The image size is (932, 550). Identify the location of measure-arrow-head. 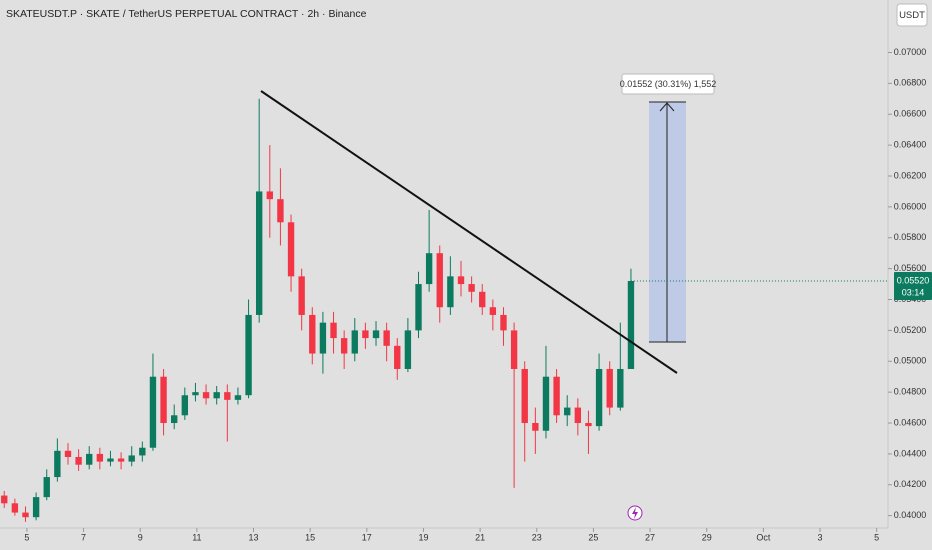
(667, 107).